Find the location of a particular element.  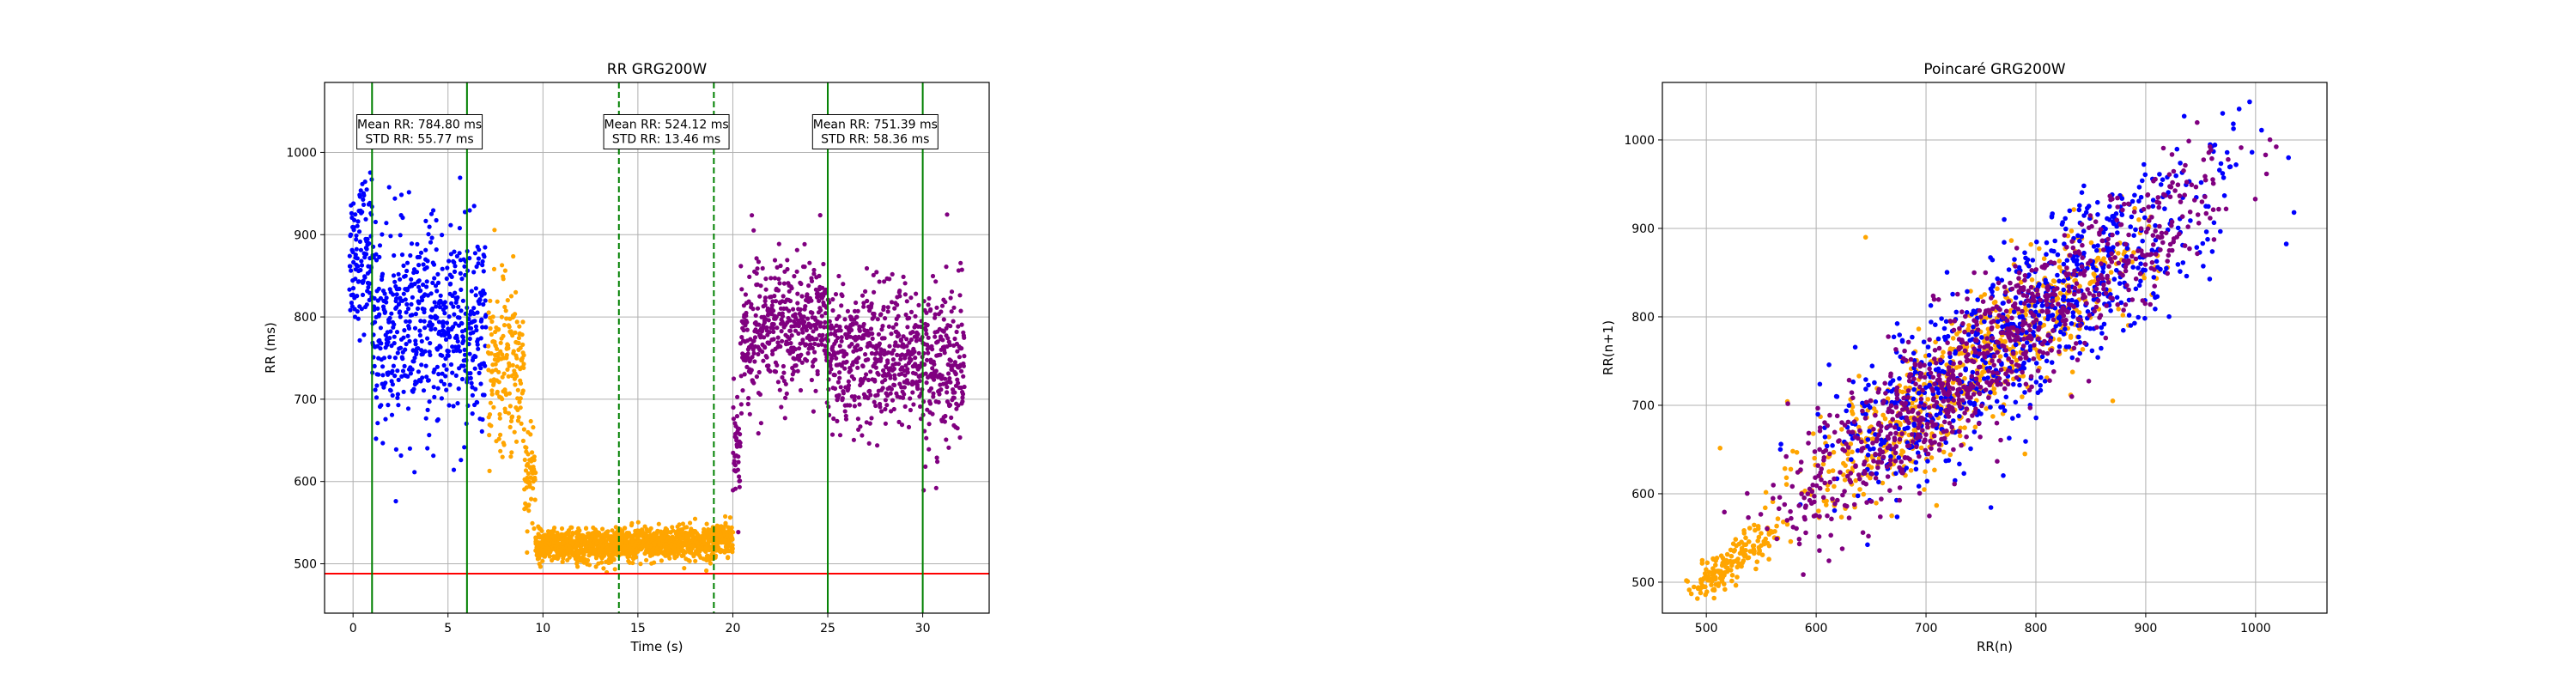

rr-annotation-text-2: STD RR: 58.36 ms is located at coordinates (875, 139).